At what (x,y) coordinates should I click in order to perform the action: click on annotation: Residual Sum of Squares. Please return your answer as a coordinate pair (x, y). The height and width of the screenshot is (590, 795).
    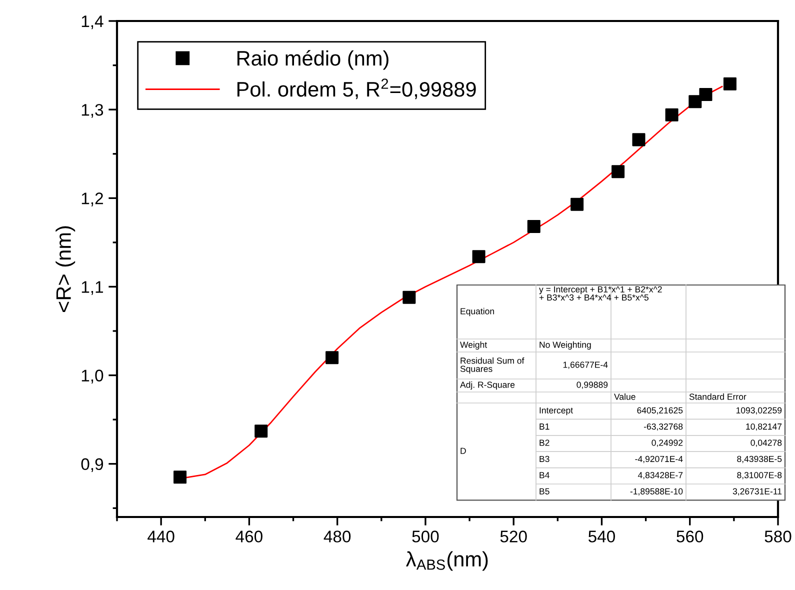
    Looking at the image, I should click on (492, 365).